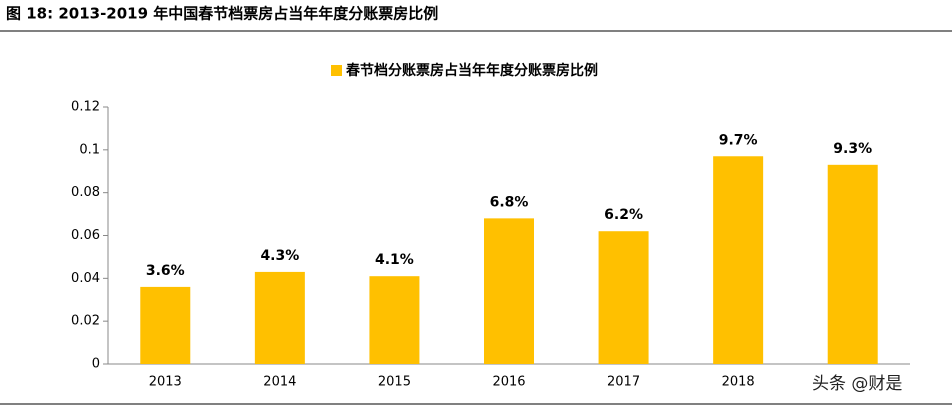  Describe the element at coordinates (85, 235) in the screenshot. I see `y-tick-label: 0.06` at that location.